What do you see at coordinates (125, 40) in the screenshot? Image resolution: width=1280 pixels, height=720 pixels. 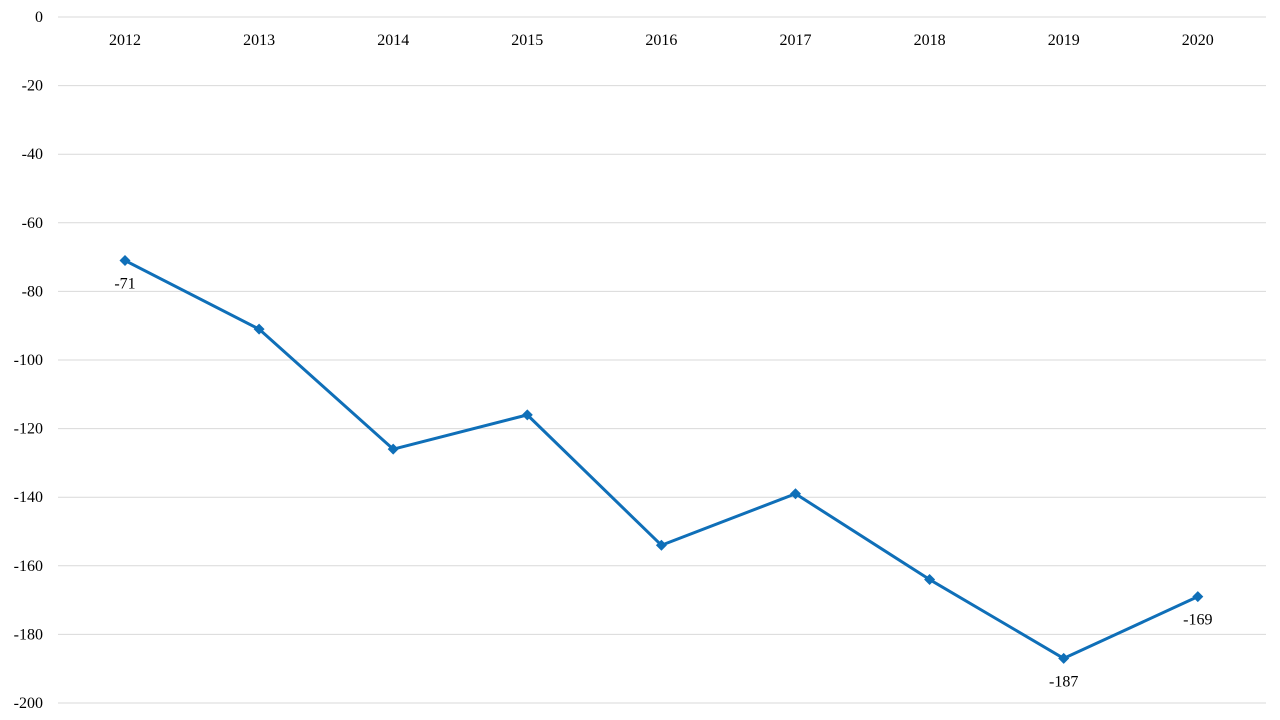 I see `x-tick-label: 2012` at bounding box center [125, 40].